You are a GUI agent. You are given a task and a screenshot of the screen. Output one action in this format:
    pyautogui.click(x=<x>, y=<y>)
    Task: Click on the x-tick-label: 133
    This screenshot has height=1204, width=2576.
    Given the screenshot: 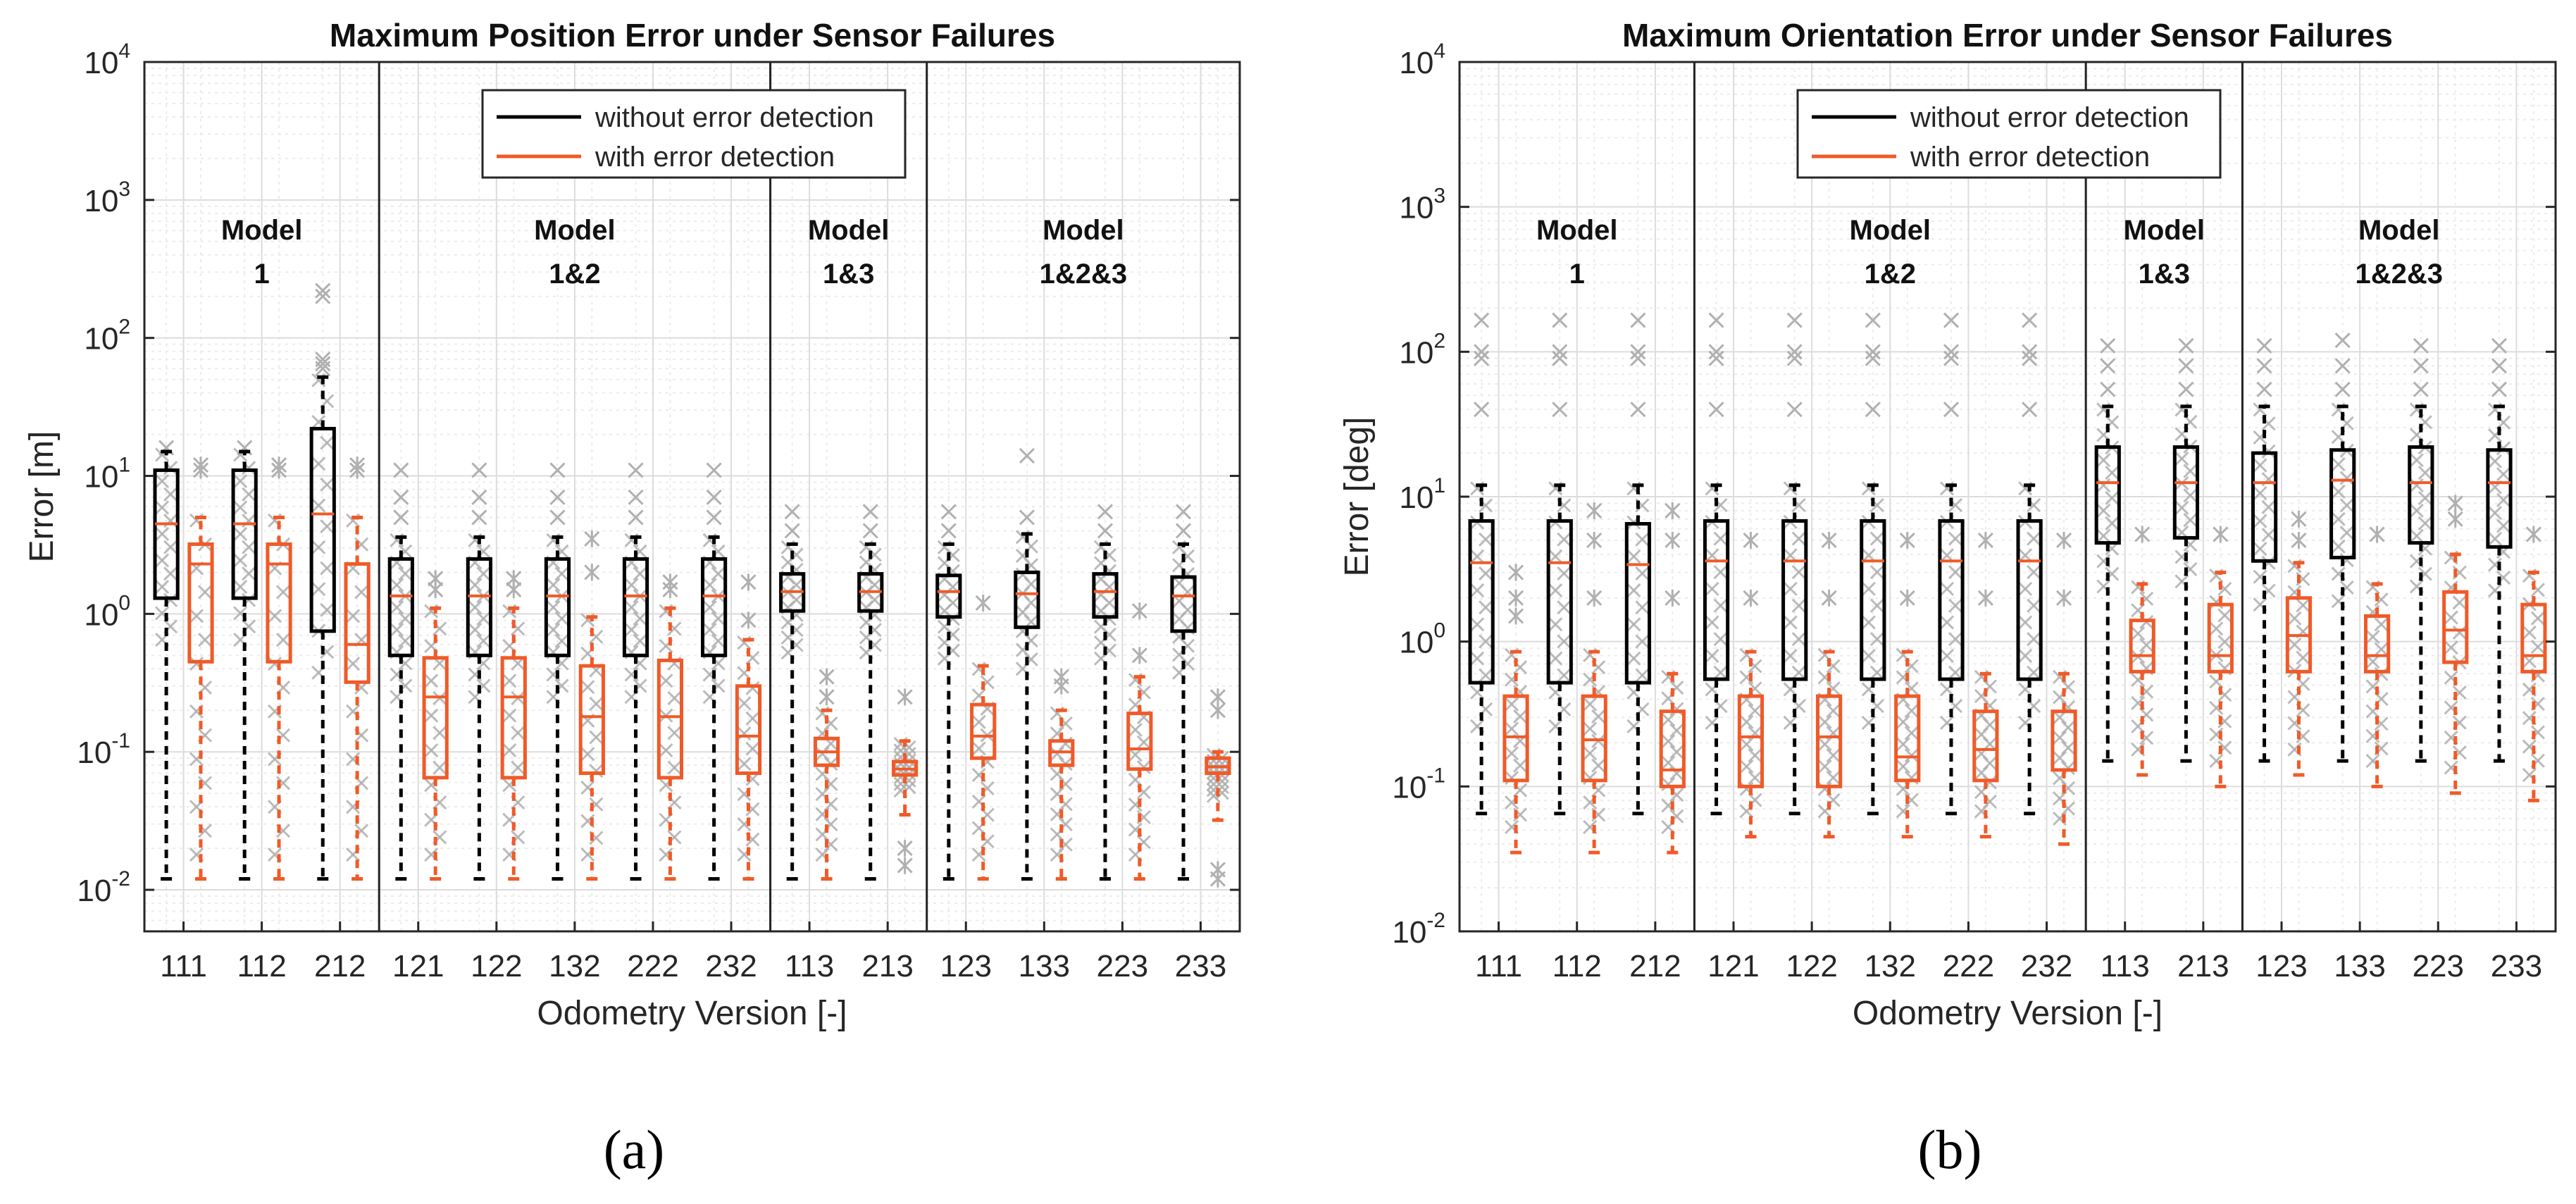 What is the action you would take?
    pyautogui.click(x=1044, y=966)
    